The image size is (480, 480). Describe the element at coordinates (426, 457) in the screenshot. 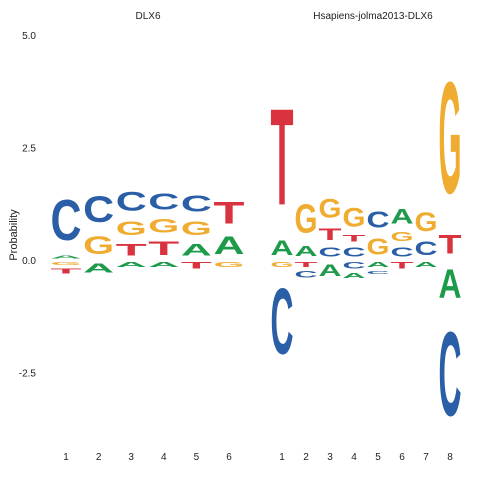

I see `x-tick-label: 7` at that location.